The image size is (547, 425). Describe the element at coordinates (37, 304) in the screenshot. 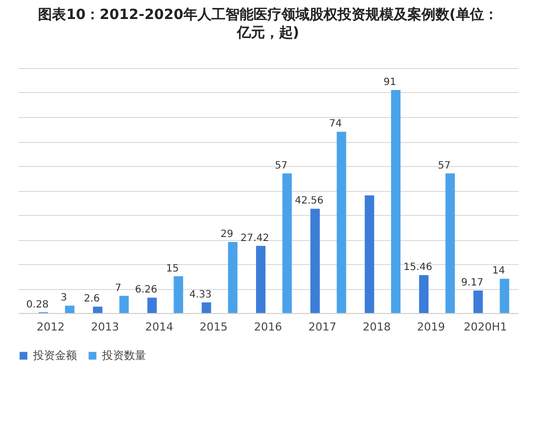

I see `data-label: 0.28` at that location.